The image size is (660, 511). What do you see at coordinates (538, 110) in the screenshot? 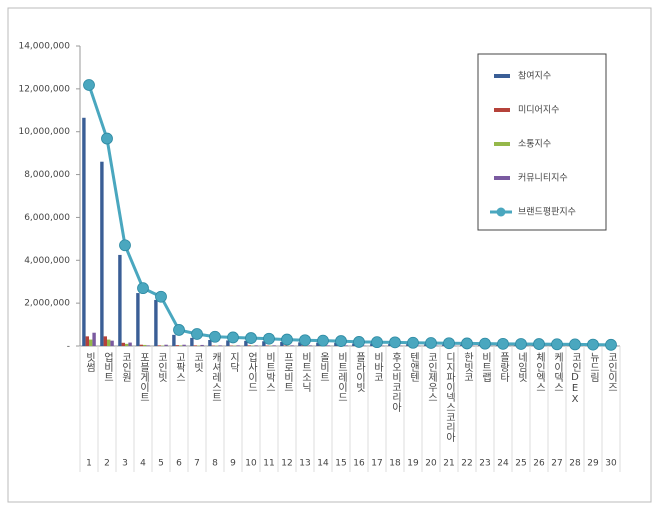
I see `legend-label: 미디어지수` at bounding box center [538, 110].